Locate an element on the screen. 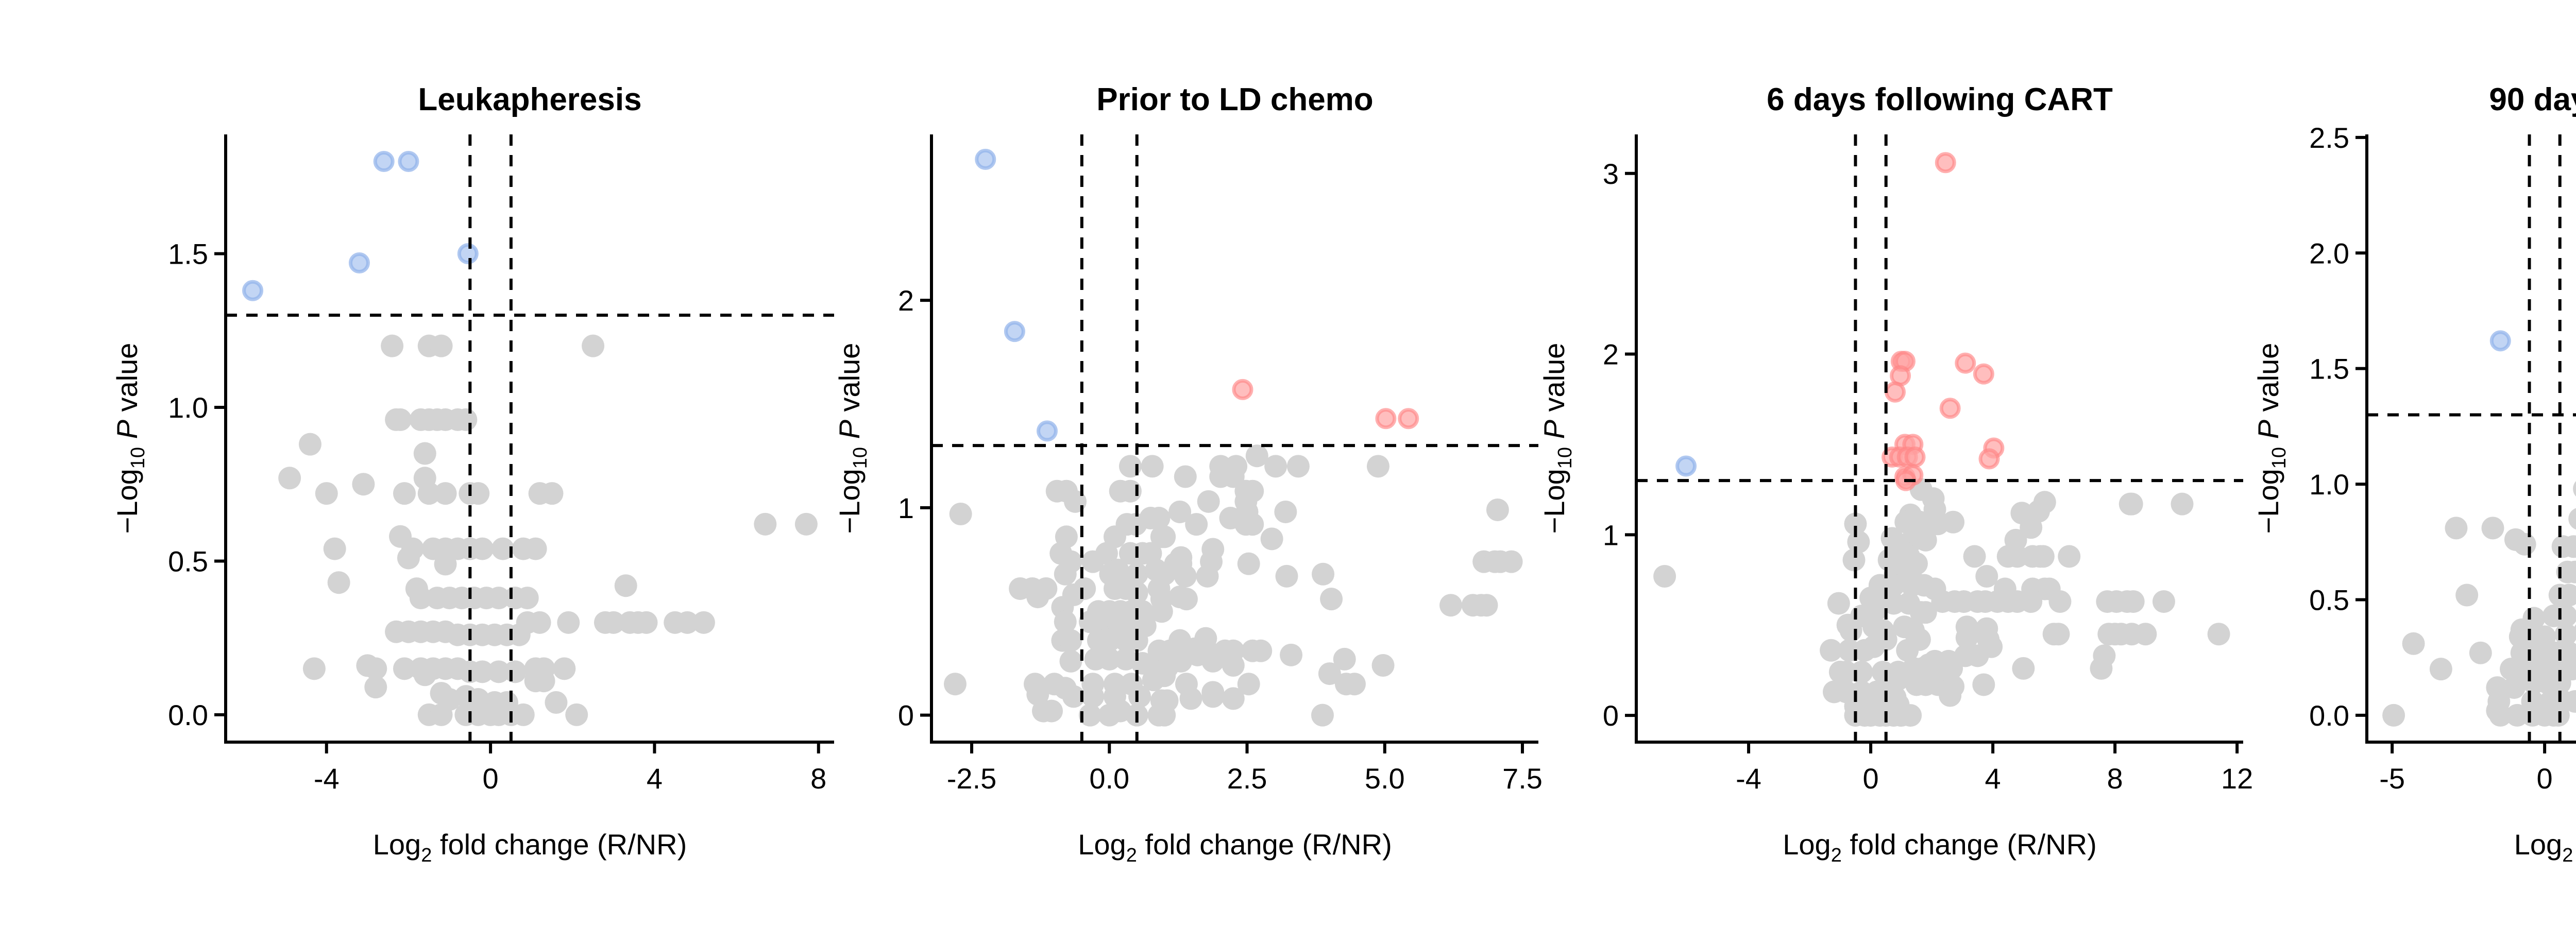 This screenshot has width=2576, height=927. x-tick-label: 4 is located at coordinates (655, 778).